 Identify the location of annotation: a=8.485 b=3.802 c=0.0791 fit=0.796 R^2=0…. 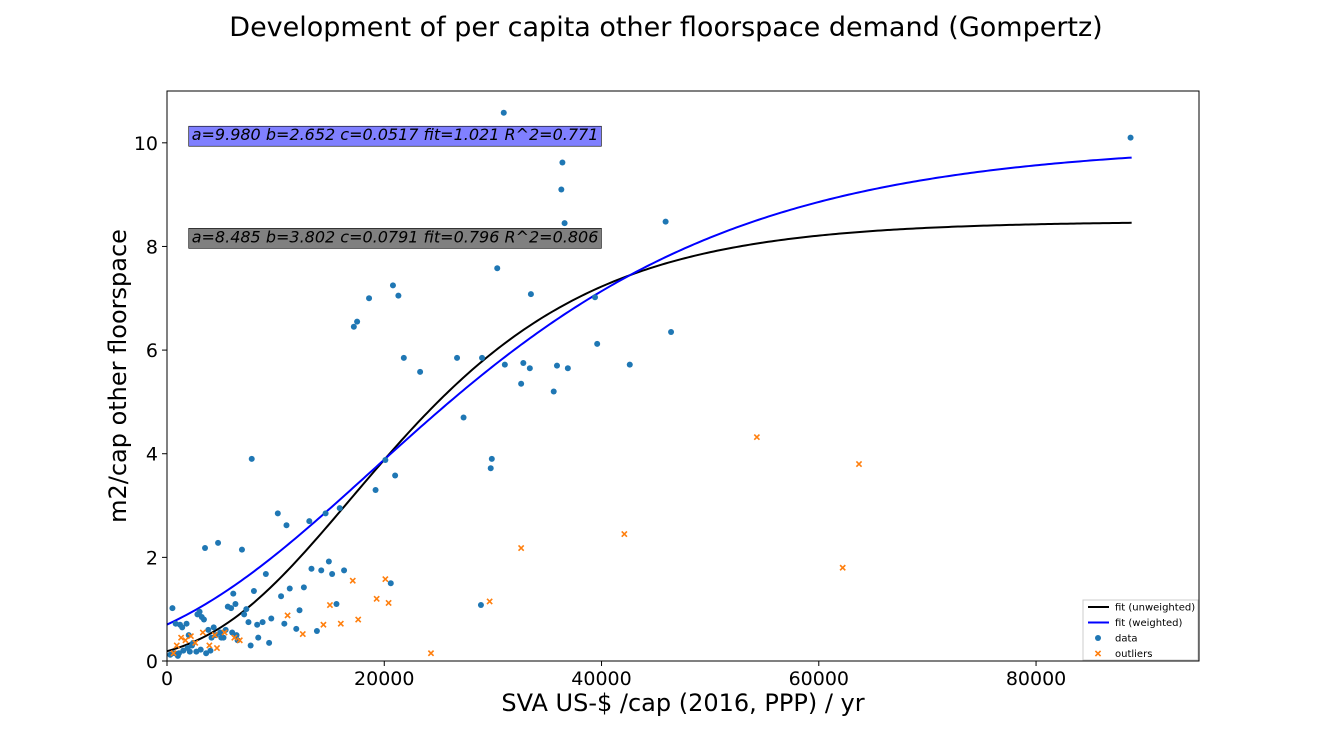
(395, 238).